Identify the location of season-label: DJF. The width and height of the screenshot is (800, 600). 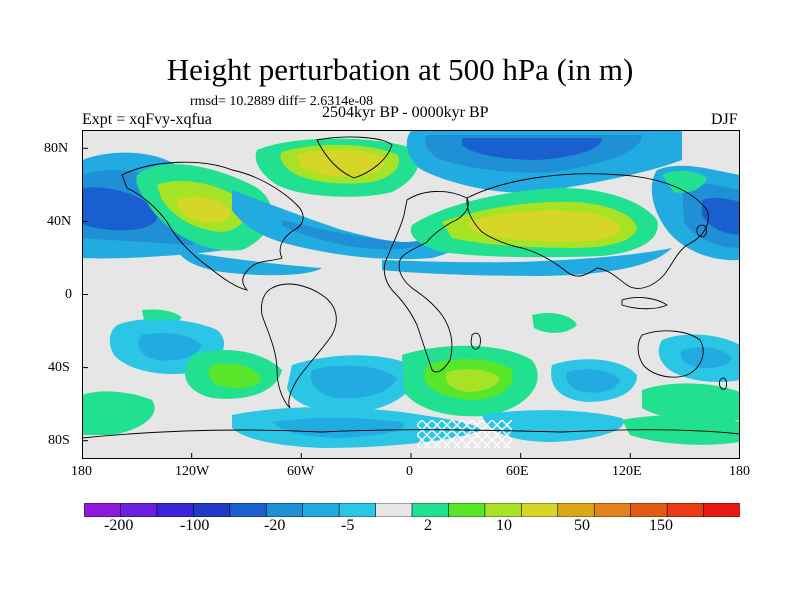
(724, 119).